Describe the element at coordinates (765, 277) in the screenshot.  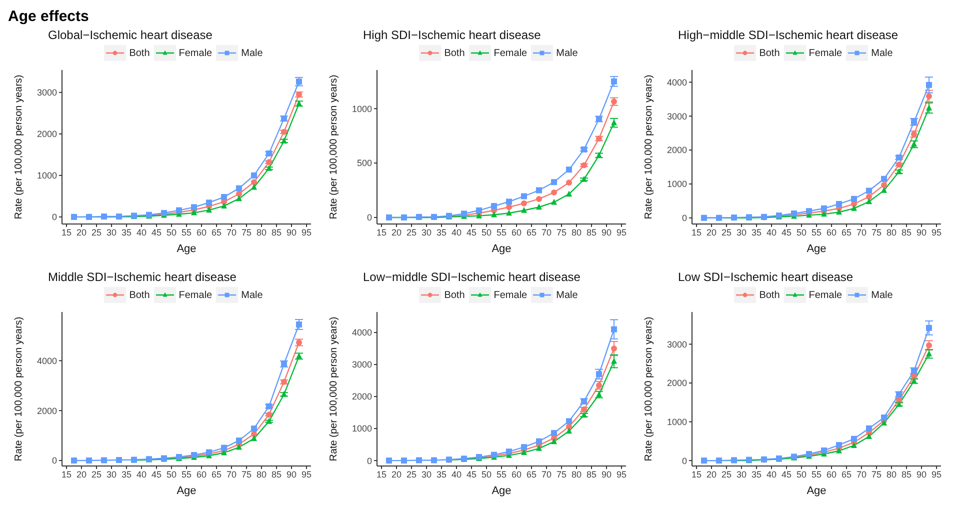
I see `chart-title: Low SDI−Ischemic heart disease` at that location.